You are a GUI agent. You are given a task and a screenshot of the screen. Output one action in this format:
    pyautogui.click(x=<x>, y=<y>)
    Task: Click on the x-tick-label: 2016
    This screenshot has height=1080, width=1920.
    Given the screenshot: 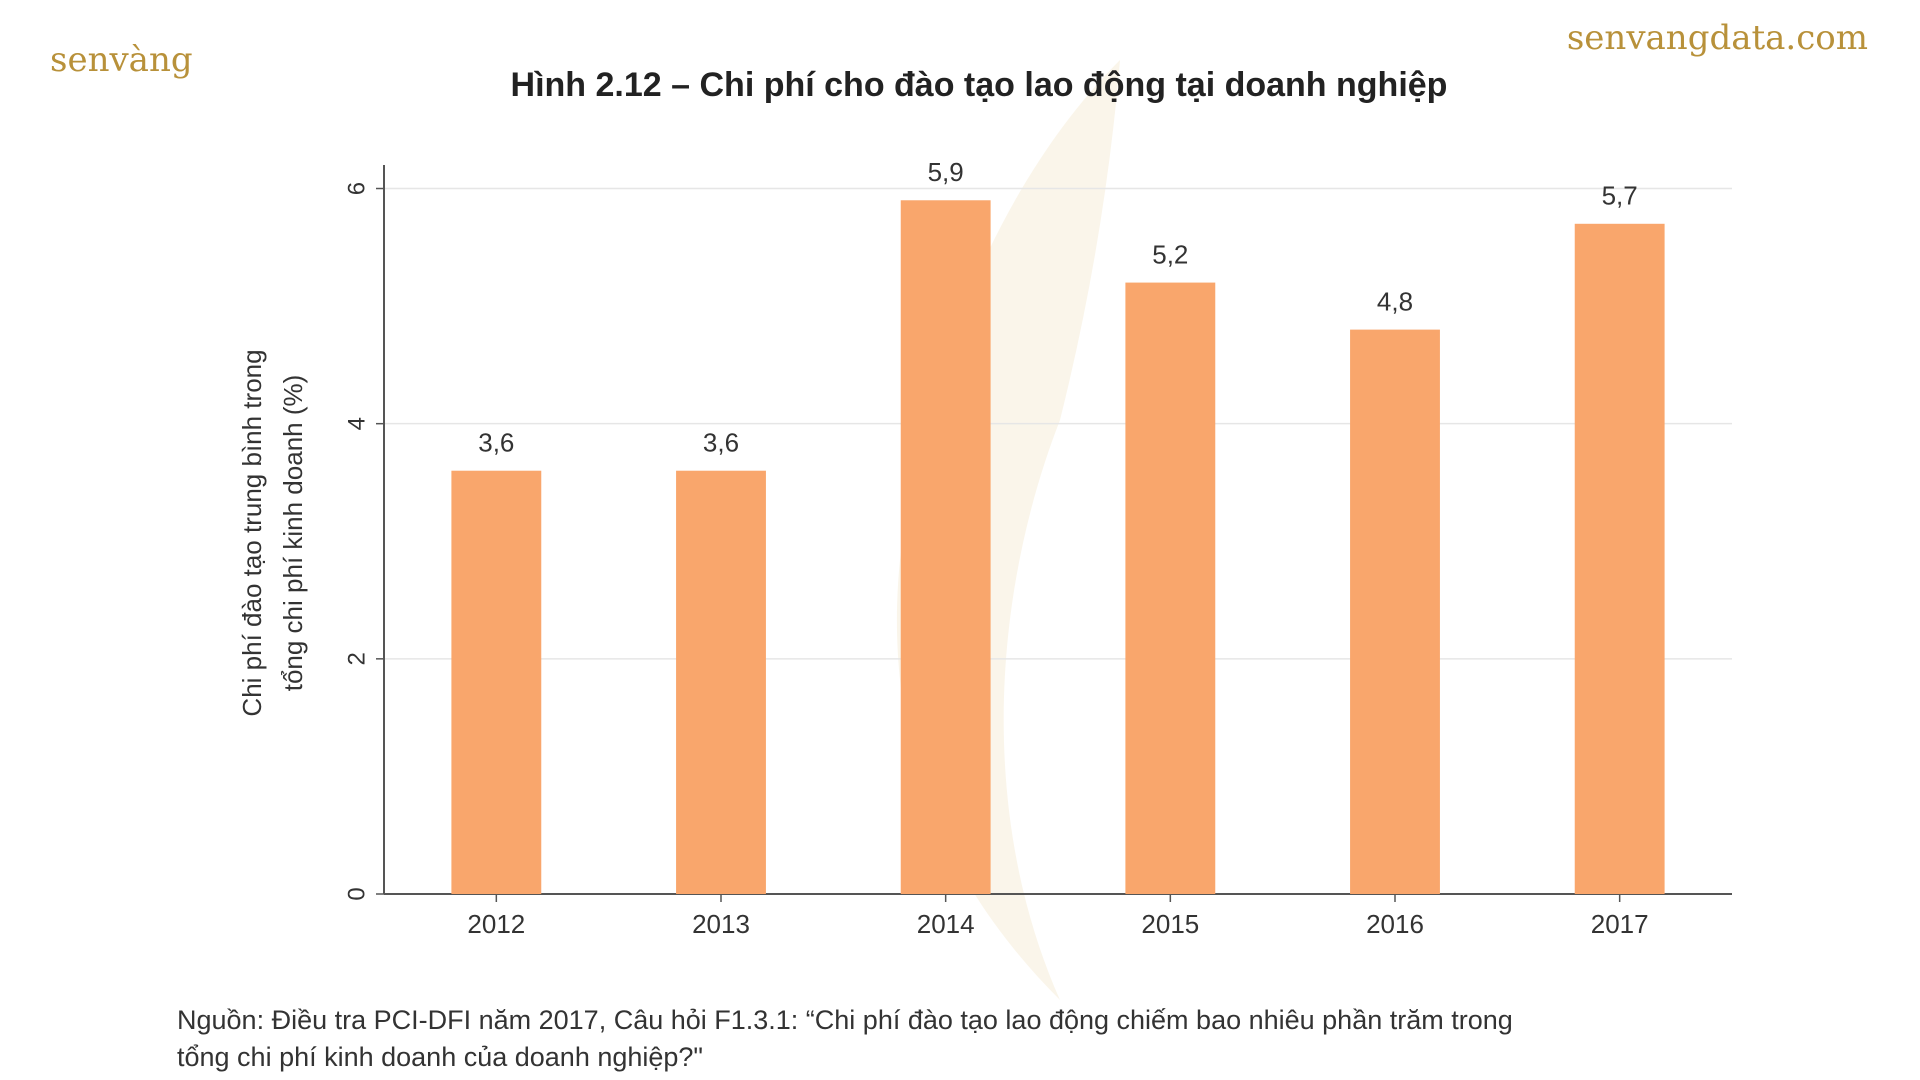 What is the action you would take?
    pyautogui.click(x=1395, y=924)
    